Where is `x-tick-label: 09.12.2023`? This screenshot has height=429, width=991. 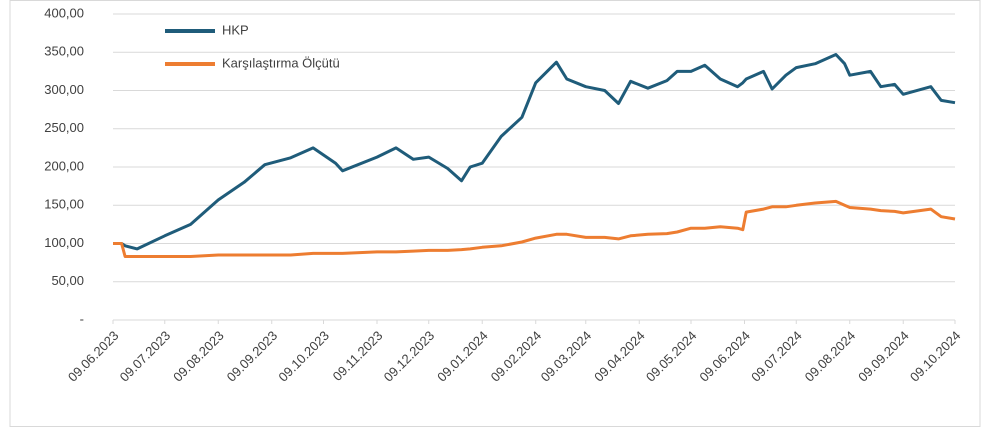
x-tick-label: 09.12.2023 is located at coordinates (409, 356).